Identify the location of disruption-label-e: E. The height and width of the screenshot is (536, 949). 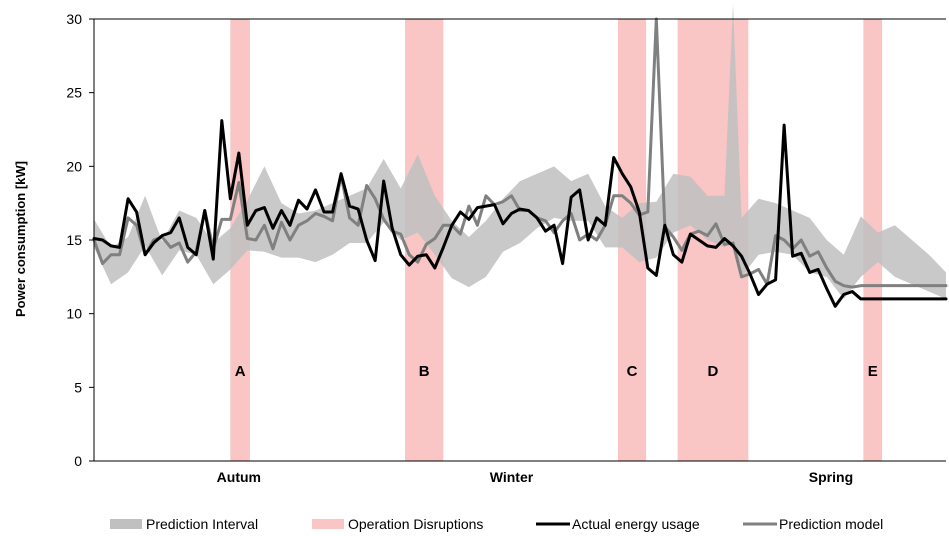
(873, 371).